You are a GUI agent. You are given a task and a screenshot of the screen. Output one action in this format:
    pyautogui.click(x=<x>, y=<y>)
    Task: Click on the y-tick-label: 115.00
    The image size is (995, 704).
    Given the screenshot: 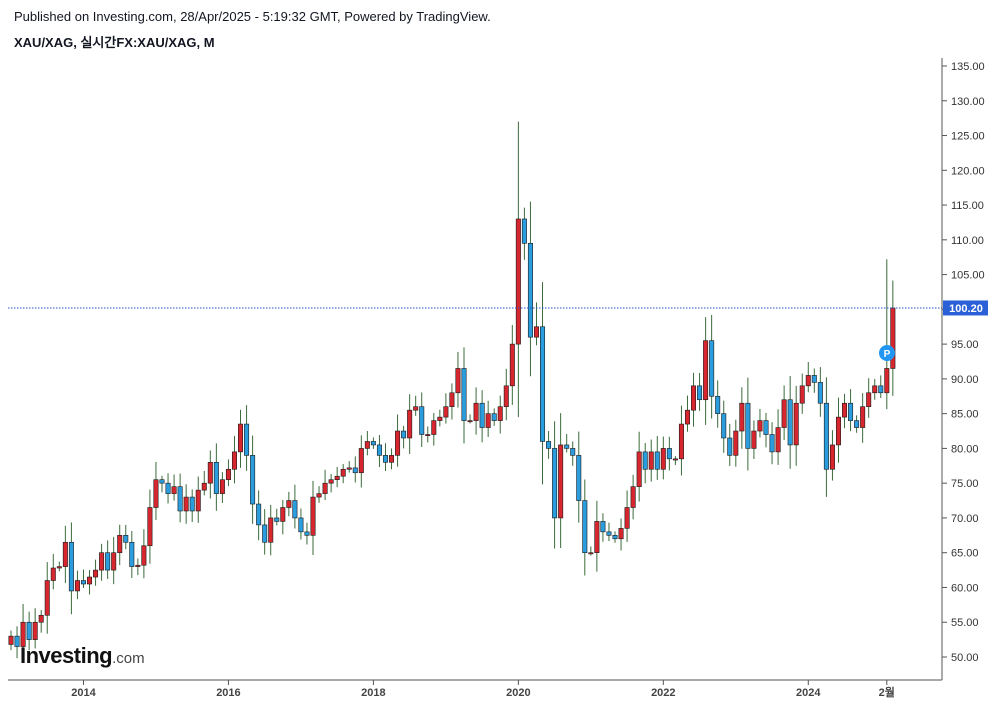 What is the action you would take?
    pyautogui.click(x=967, y=206)
    